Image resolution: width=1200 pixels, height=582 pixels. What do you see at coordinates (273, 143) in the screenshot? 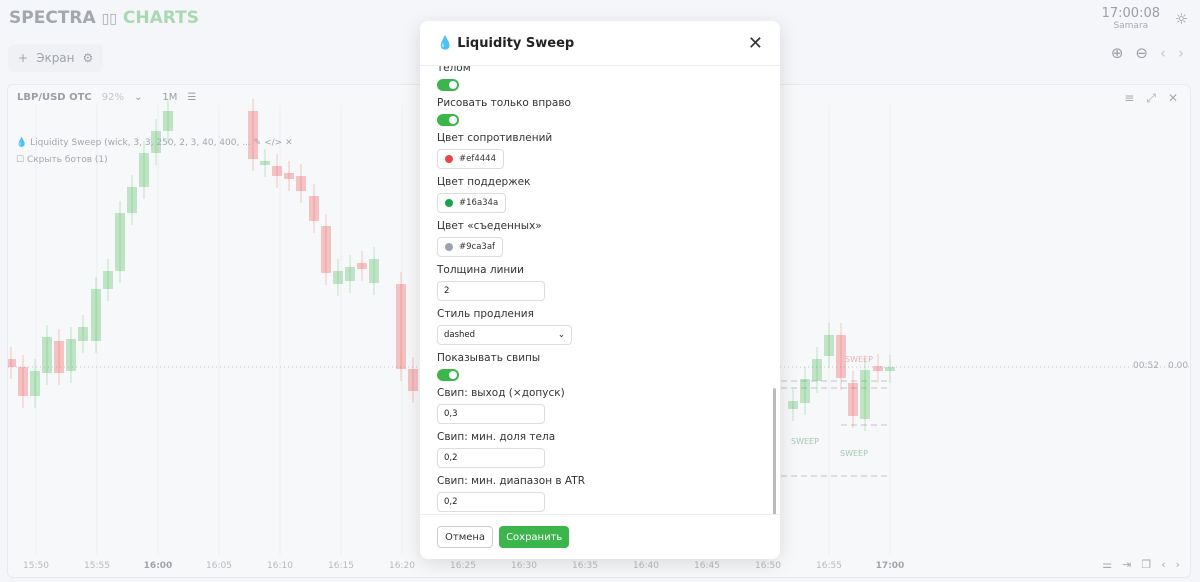
I see `code-icon: </>` at bounding box center [273, 143].